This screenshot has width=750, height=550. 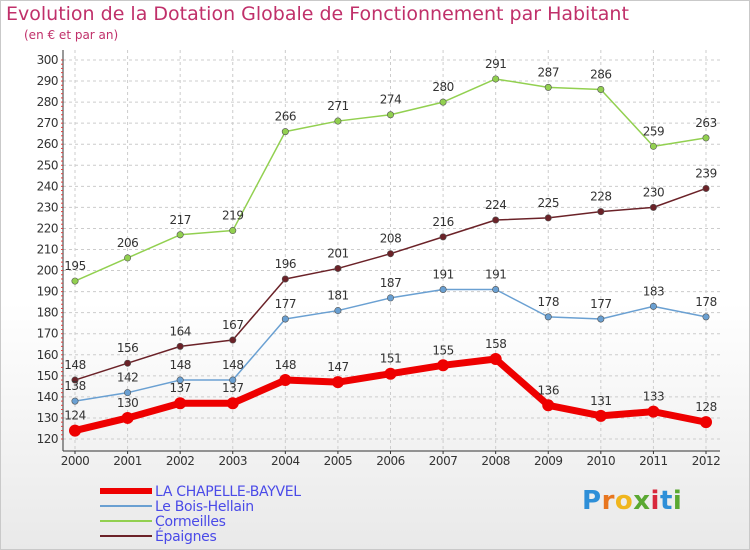 What do you see at coordinates (179, 331) in the screenshot?
I see `data-label: 164` at bounding box center [179, 331].